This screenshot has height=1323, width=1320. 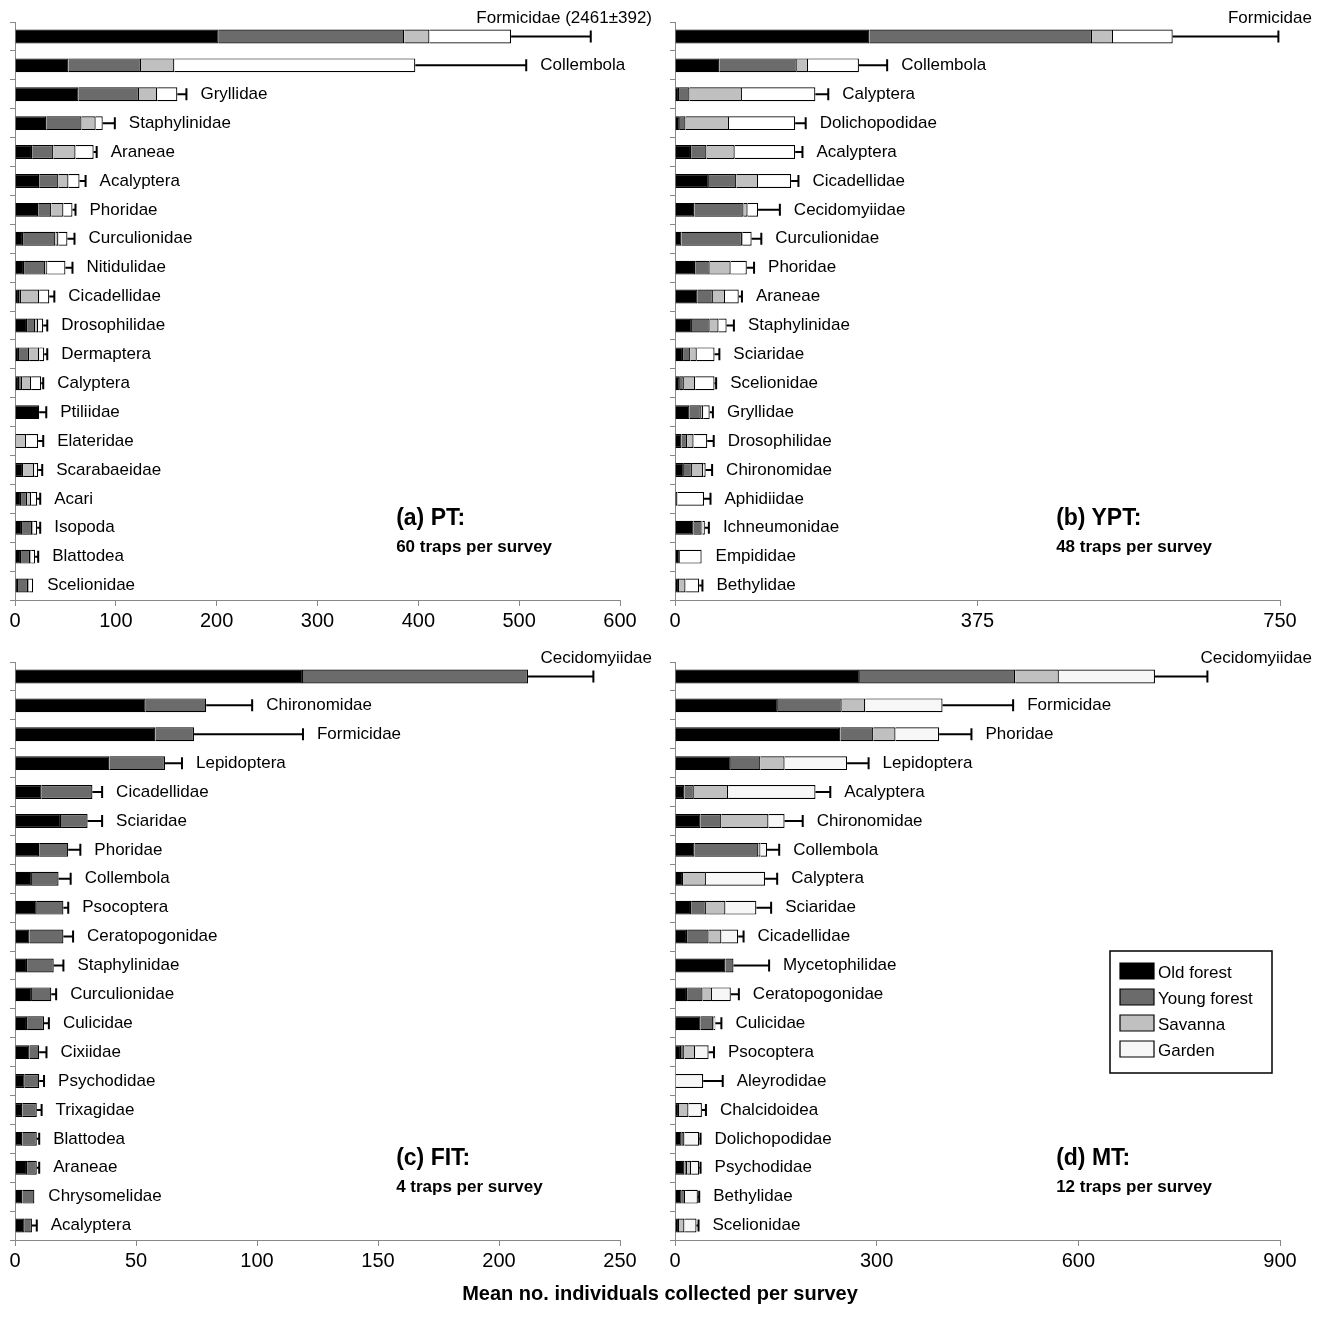 I want to click on category-label: Trixagidae, so click(x=95, y=1109).